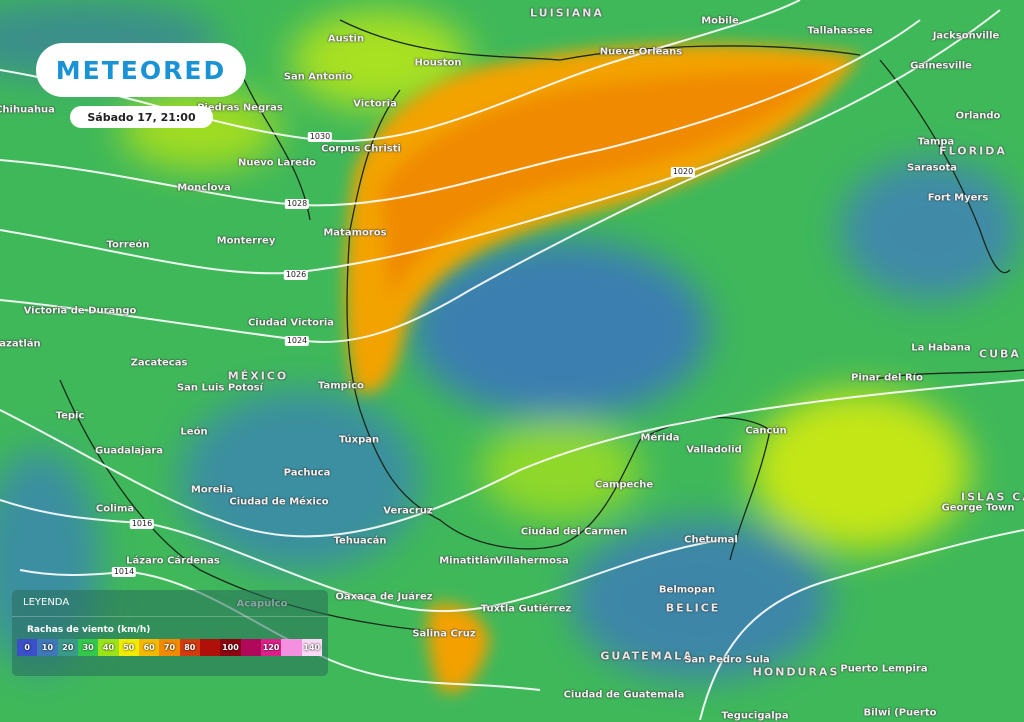  Describe the element at coordinates (246, 241) in the screenshot. I see `place-label: Monterrey` at that location.